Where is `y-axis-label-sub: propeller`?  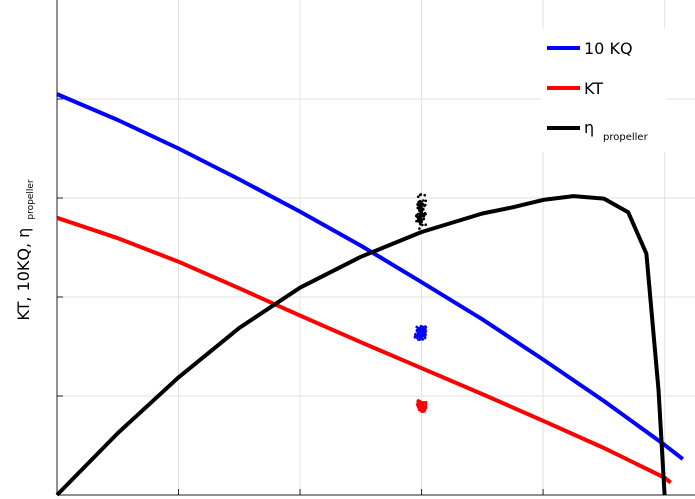 y-axis-label-sub: propeller is located at coordinates (31, 199).